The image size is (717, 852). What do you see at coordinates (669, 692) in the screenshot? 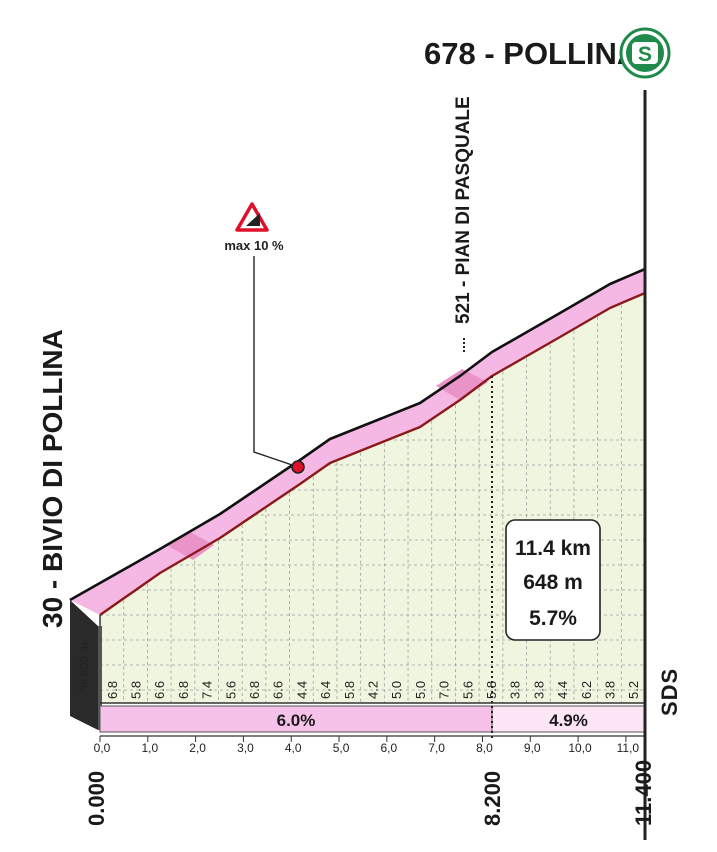
I see `brand-logo: SDS` at bounding box center [669, 692].